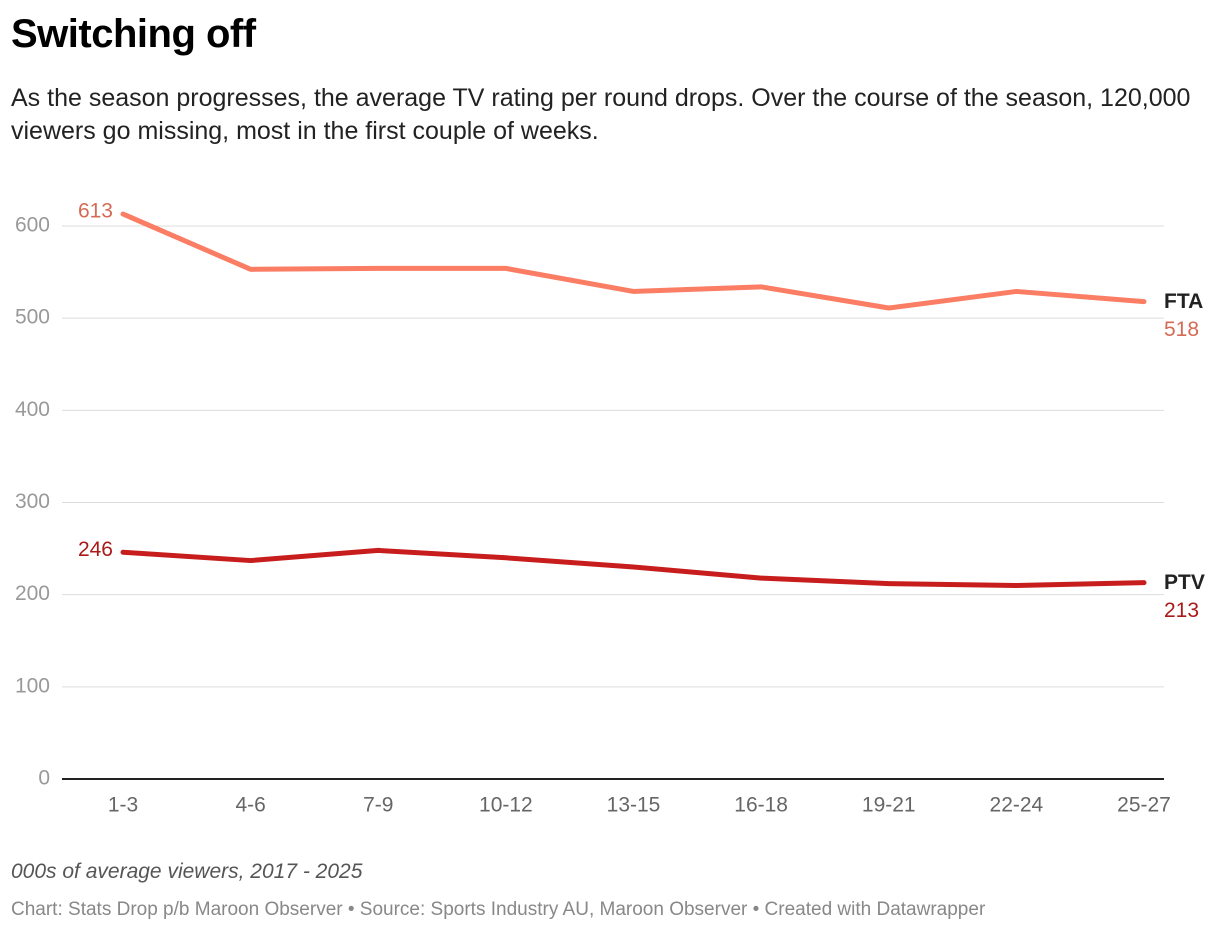 Image resolution: width=1220 pixels, height=934 pixels. Describe the element at coordinates (378, 805) in the screenshot. I see `x-tick-label: 7-9` at that location.